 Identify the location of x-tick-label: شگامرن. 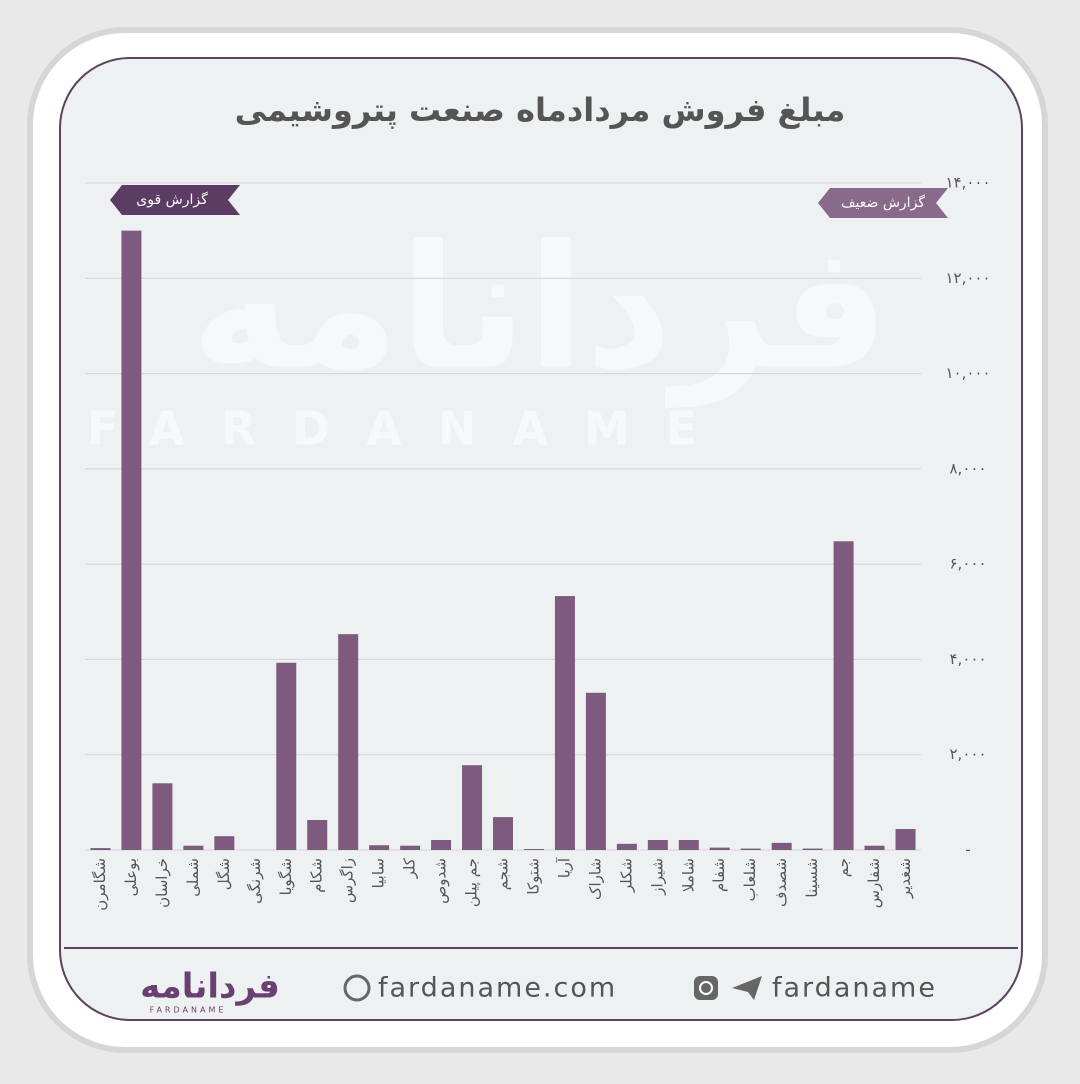
(100, 884).